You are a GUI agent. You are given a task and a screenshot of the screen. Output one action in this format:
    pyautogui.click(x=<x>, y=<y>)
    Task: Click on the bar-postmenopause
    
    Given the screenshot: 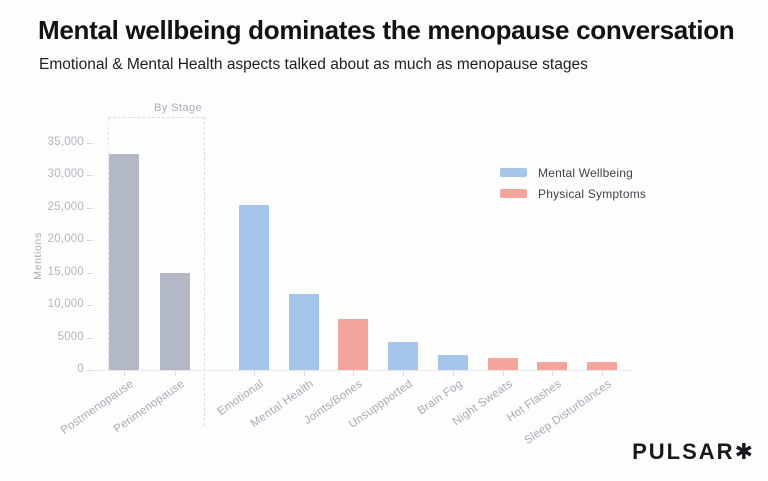 What is the action you would take?
    pyautogui.click(x=124, y=262)
    